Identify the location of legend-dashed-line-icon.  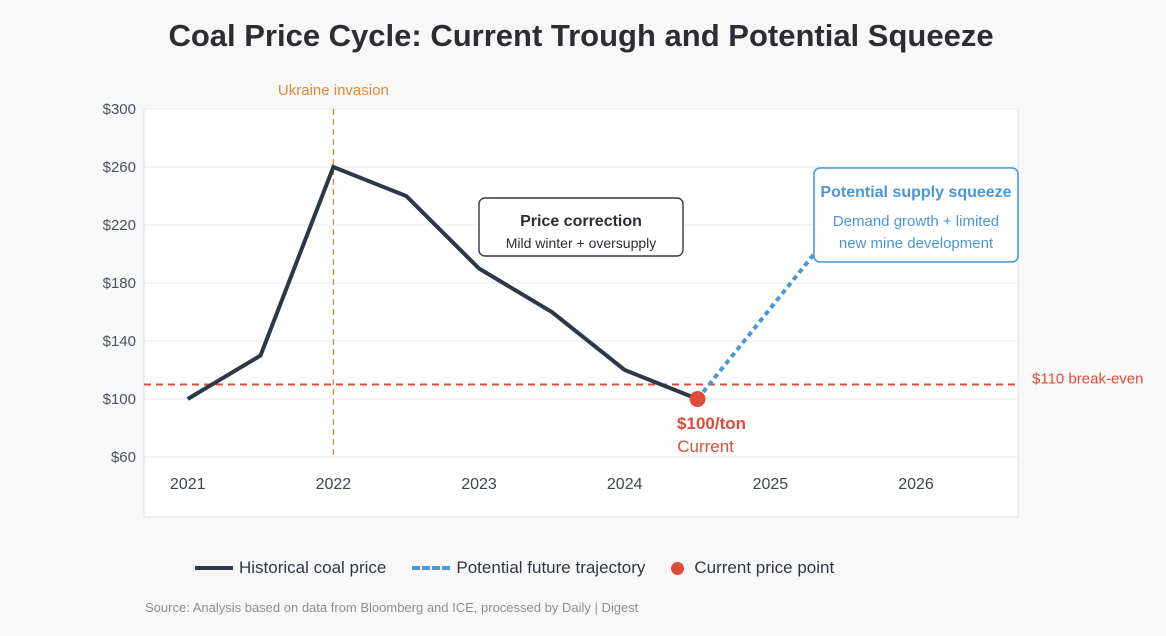
(431, 568).